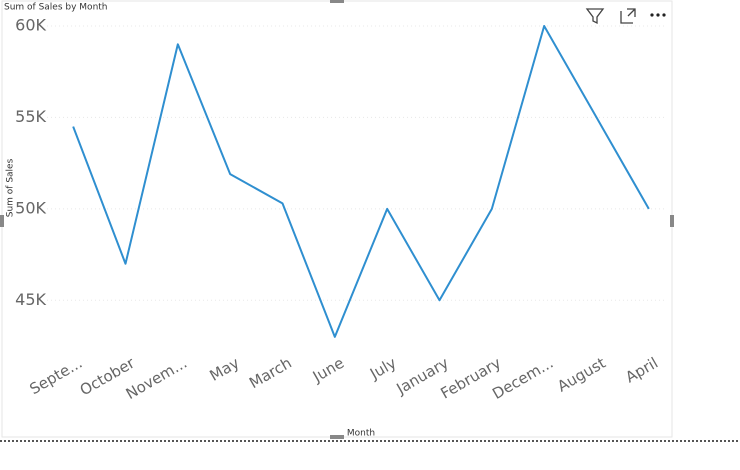 This screenshot has width=740, height=470. What do you see at coordinates (328, 370) in the screenshot?
I see `x-tick-label: June` at bounding box center [328, 370].